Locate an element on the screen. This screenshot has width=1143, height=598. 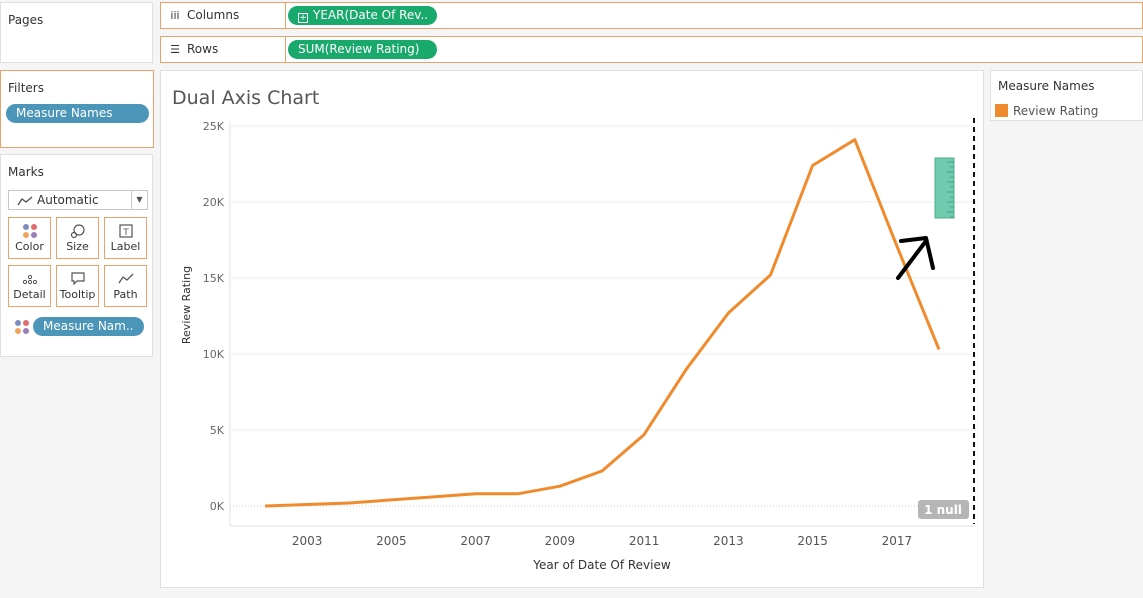
null-badge-text: 1 null is located at coordinates (943, 510).